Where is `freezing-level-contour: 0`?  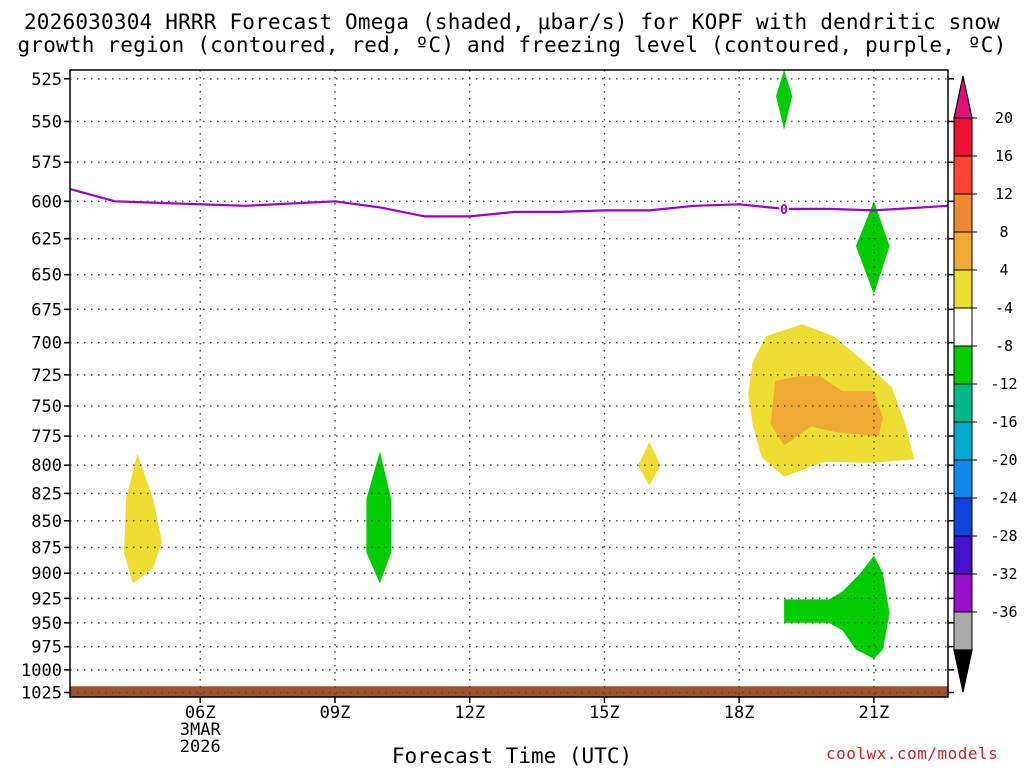 freezing-level-contour: 0 is located at coordinates (509, 202).